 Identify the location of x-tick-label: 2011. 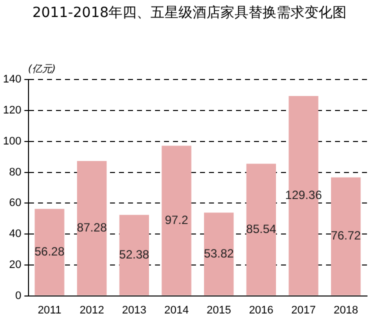
(50, 310).